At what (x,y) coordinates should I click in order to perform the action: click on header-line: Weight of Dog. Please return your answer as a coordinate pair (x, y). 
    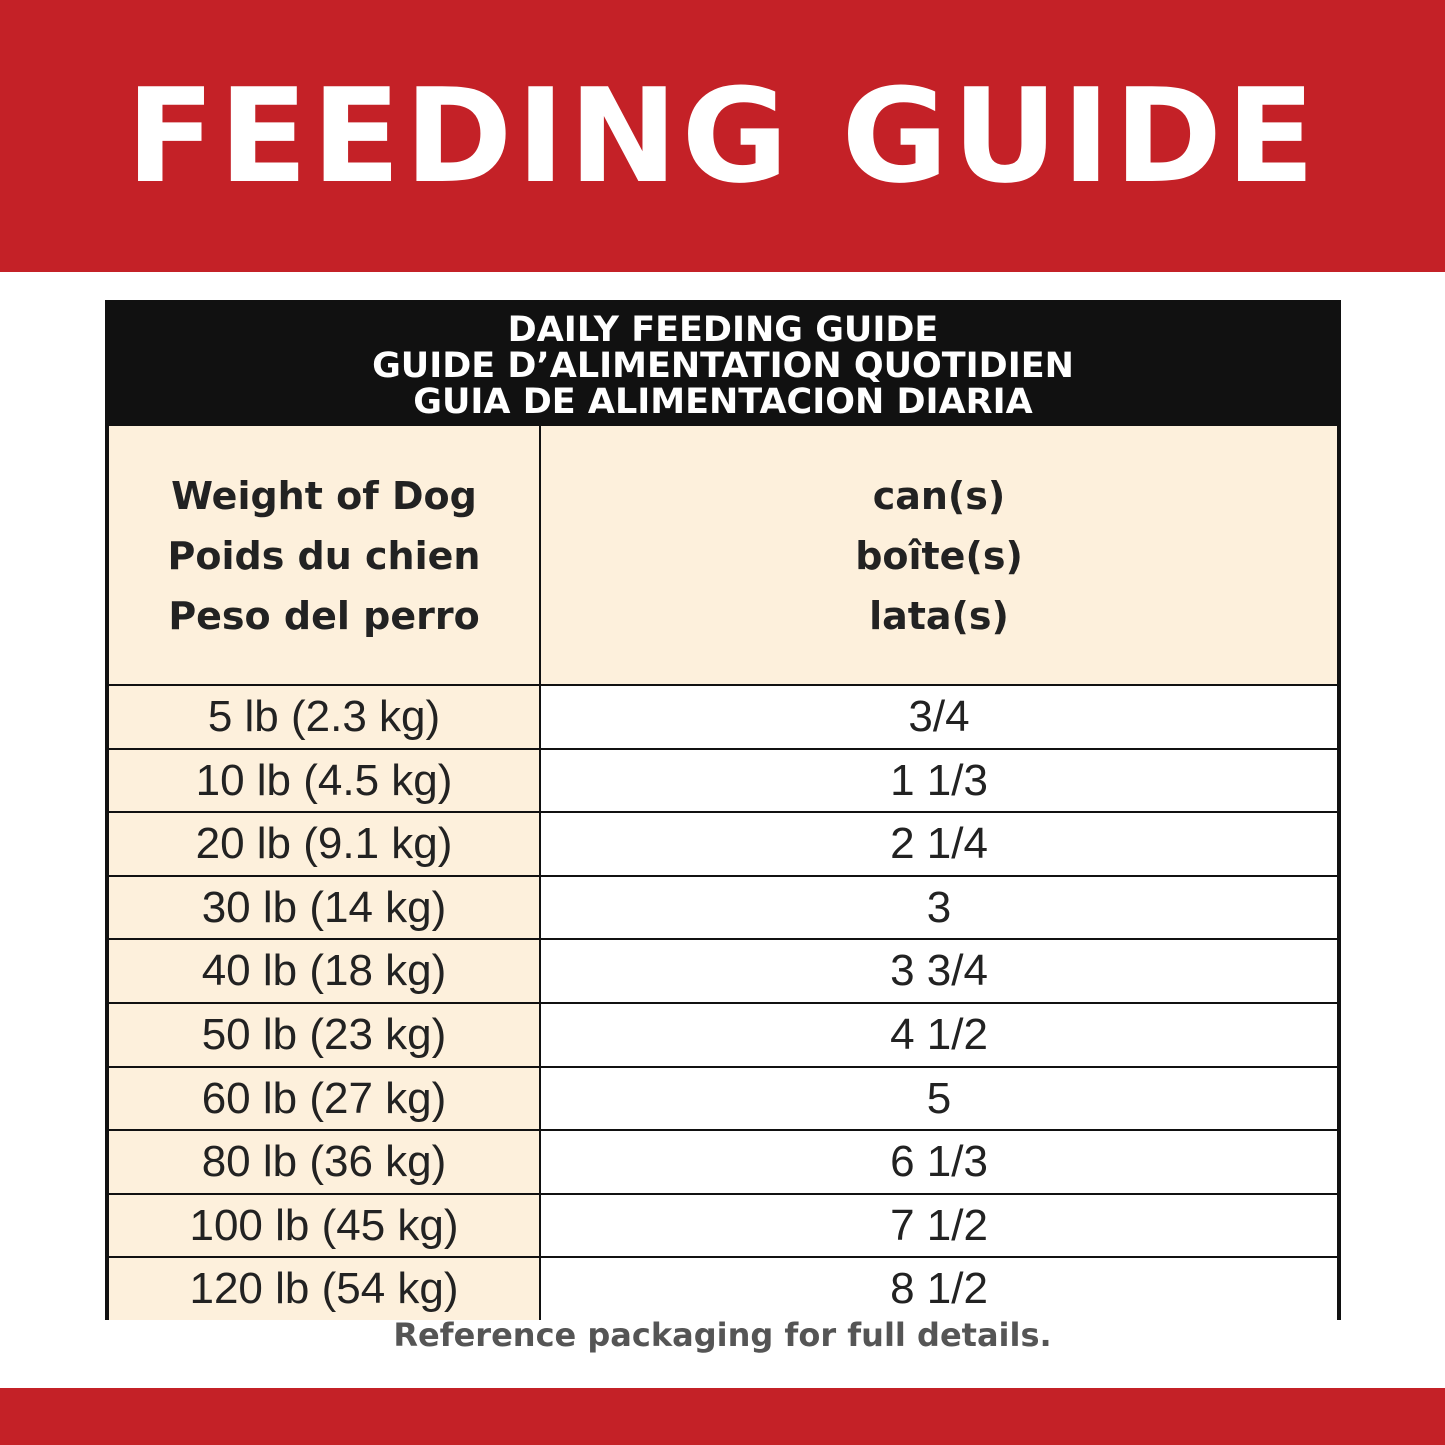
    Looking at the image, I should click on (324, 496).